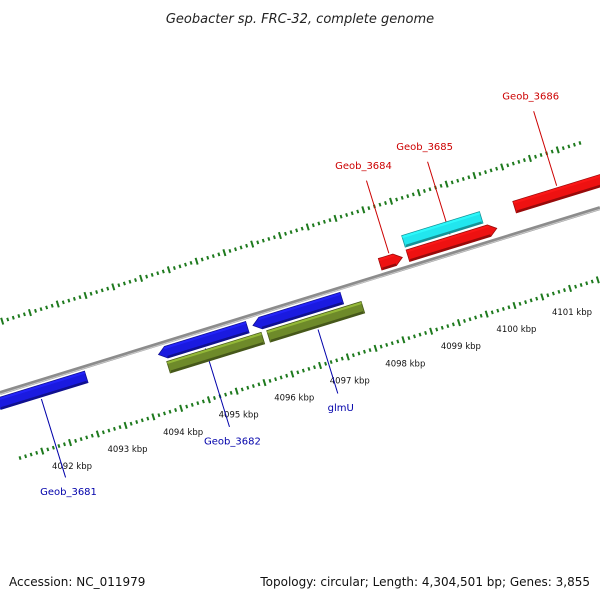  What do you see at coordinates (363, 166) in the screenshot?
I see `gene-label: Geob_3684` at bounding box center [363, 166].